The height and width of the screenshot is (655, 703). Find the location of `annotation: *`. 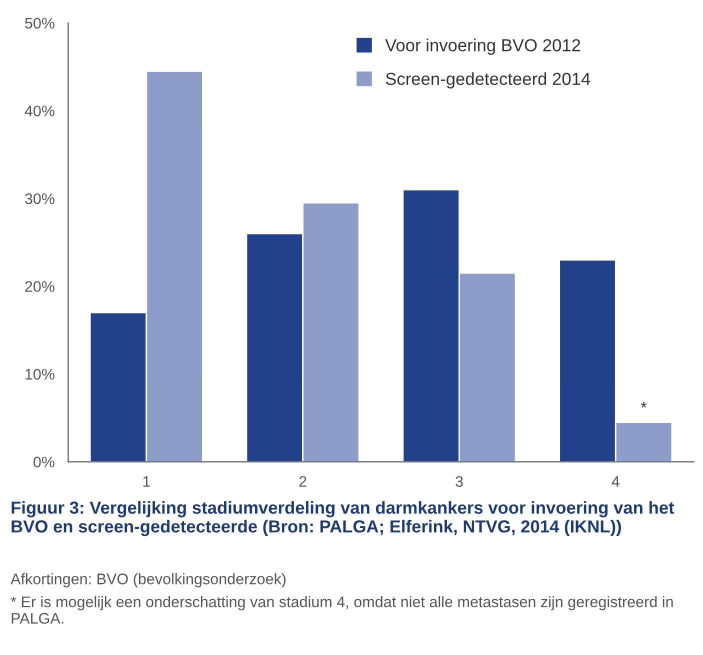

annotation: * is located at coordinates (643, 405).